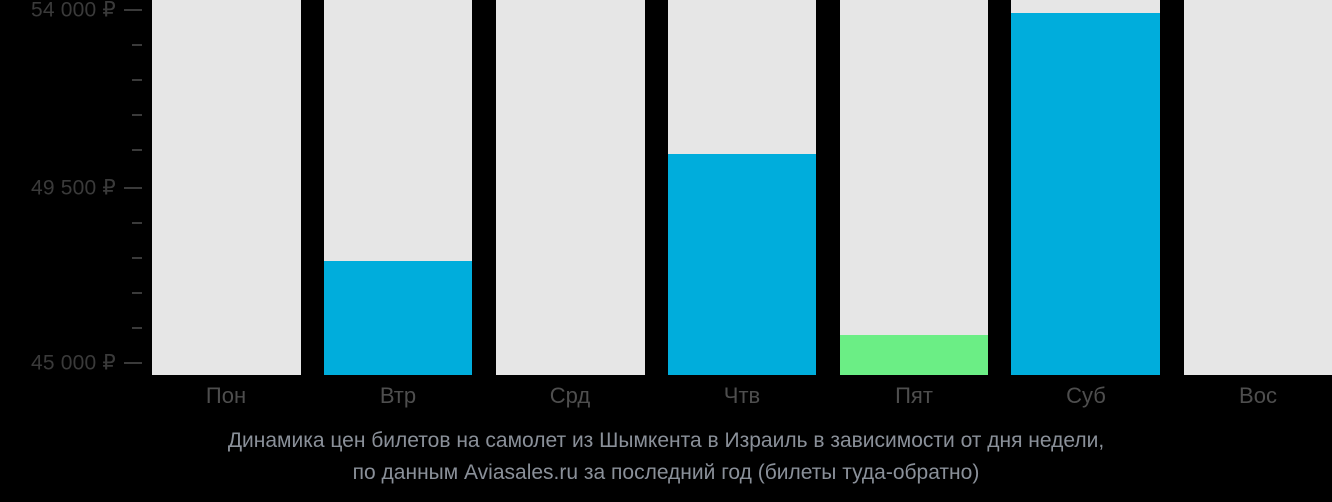 This screenshot has width=1332, height=502. What do you see at coordinates (570, 187) in the screenshot?
I see `bar-wednesday` at bounding box center [570, 187].